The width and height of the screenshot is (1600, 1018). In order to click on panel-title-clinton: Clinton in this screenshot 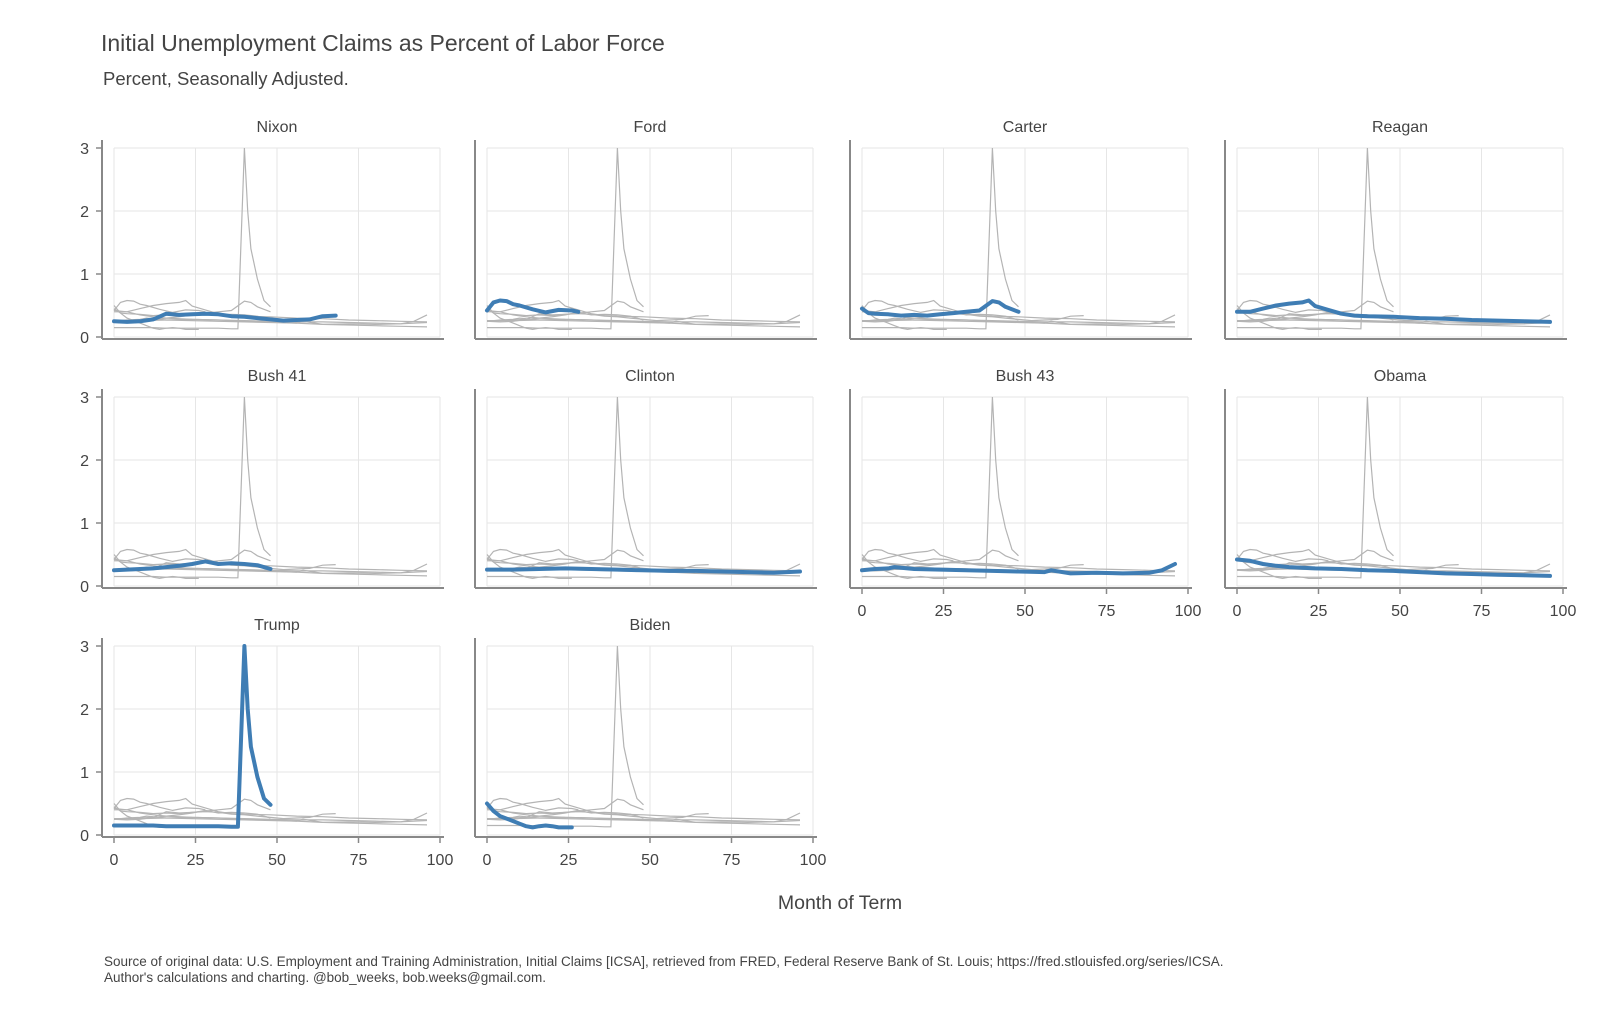, I will do `click(650, 376)`.